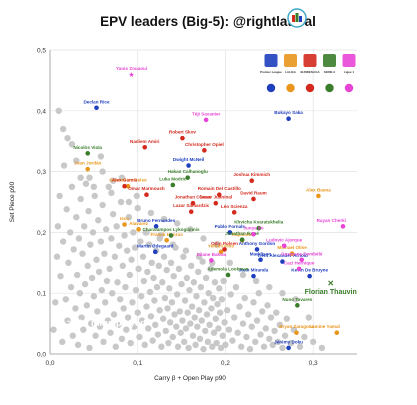  I want to click on league-name: Premier League, so click(271, 72).